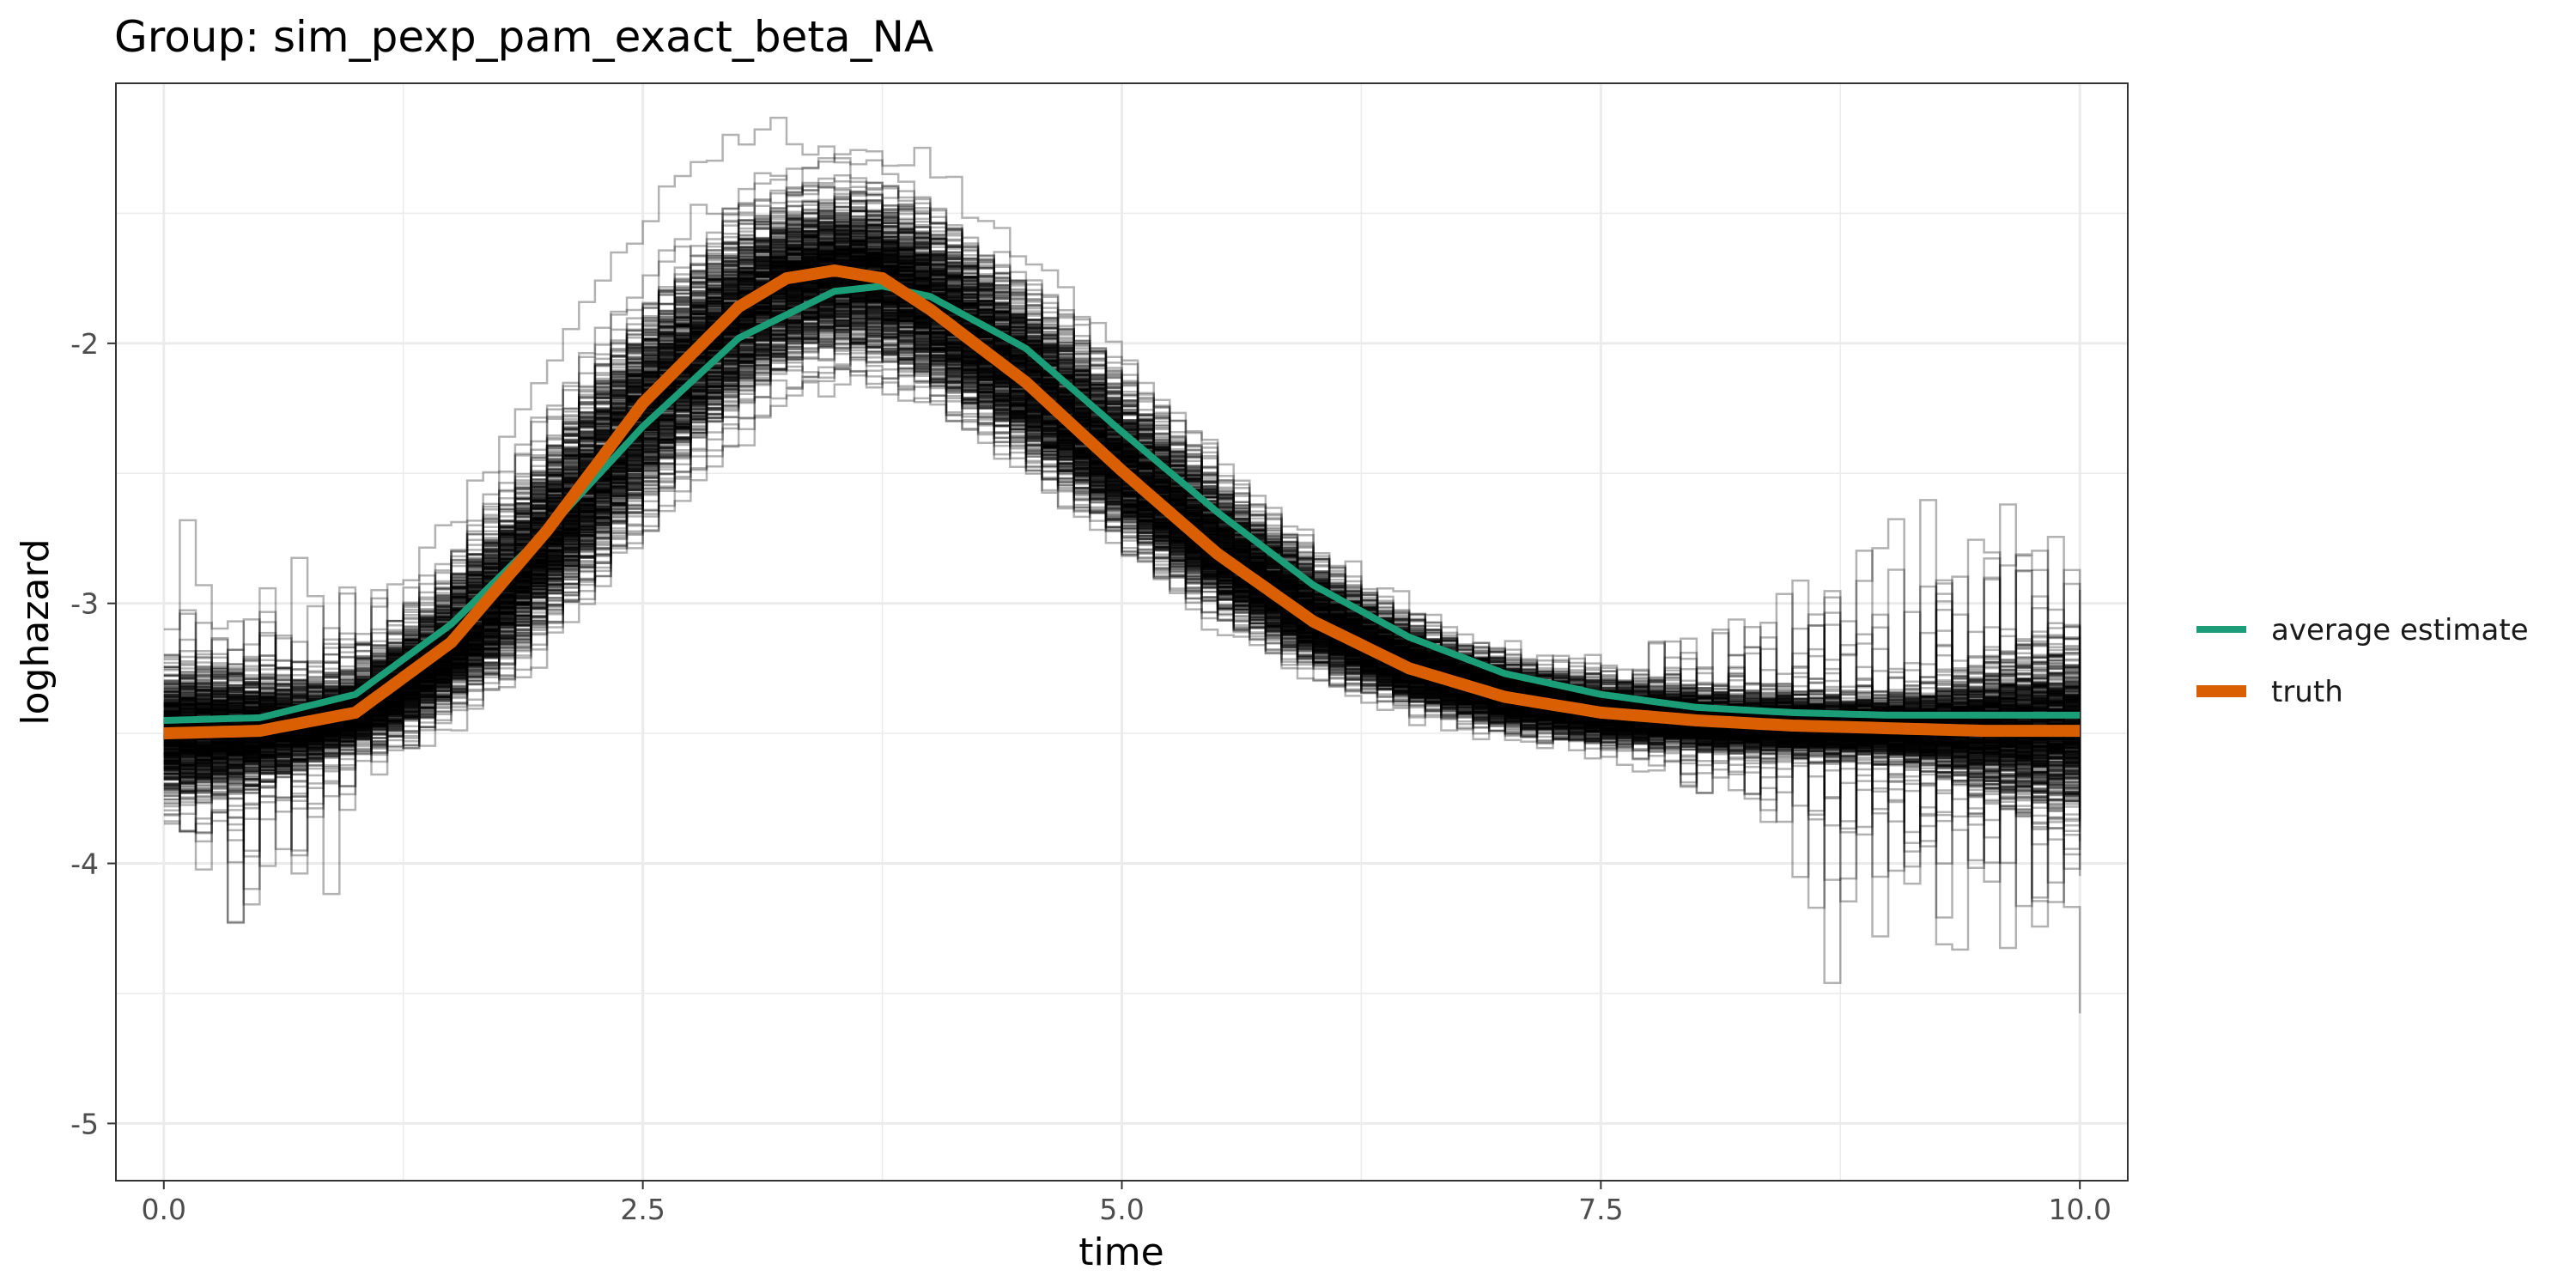  What do you see at coordinates (1122, 1210) in the screenshot?
I see `x-tick-label: 5.0` at bounding box center [1122, 1210].